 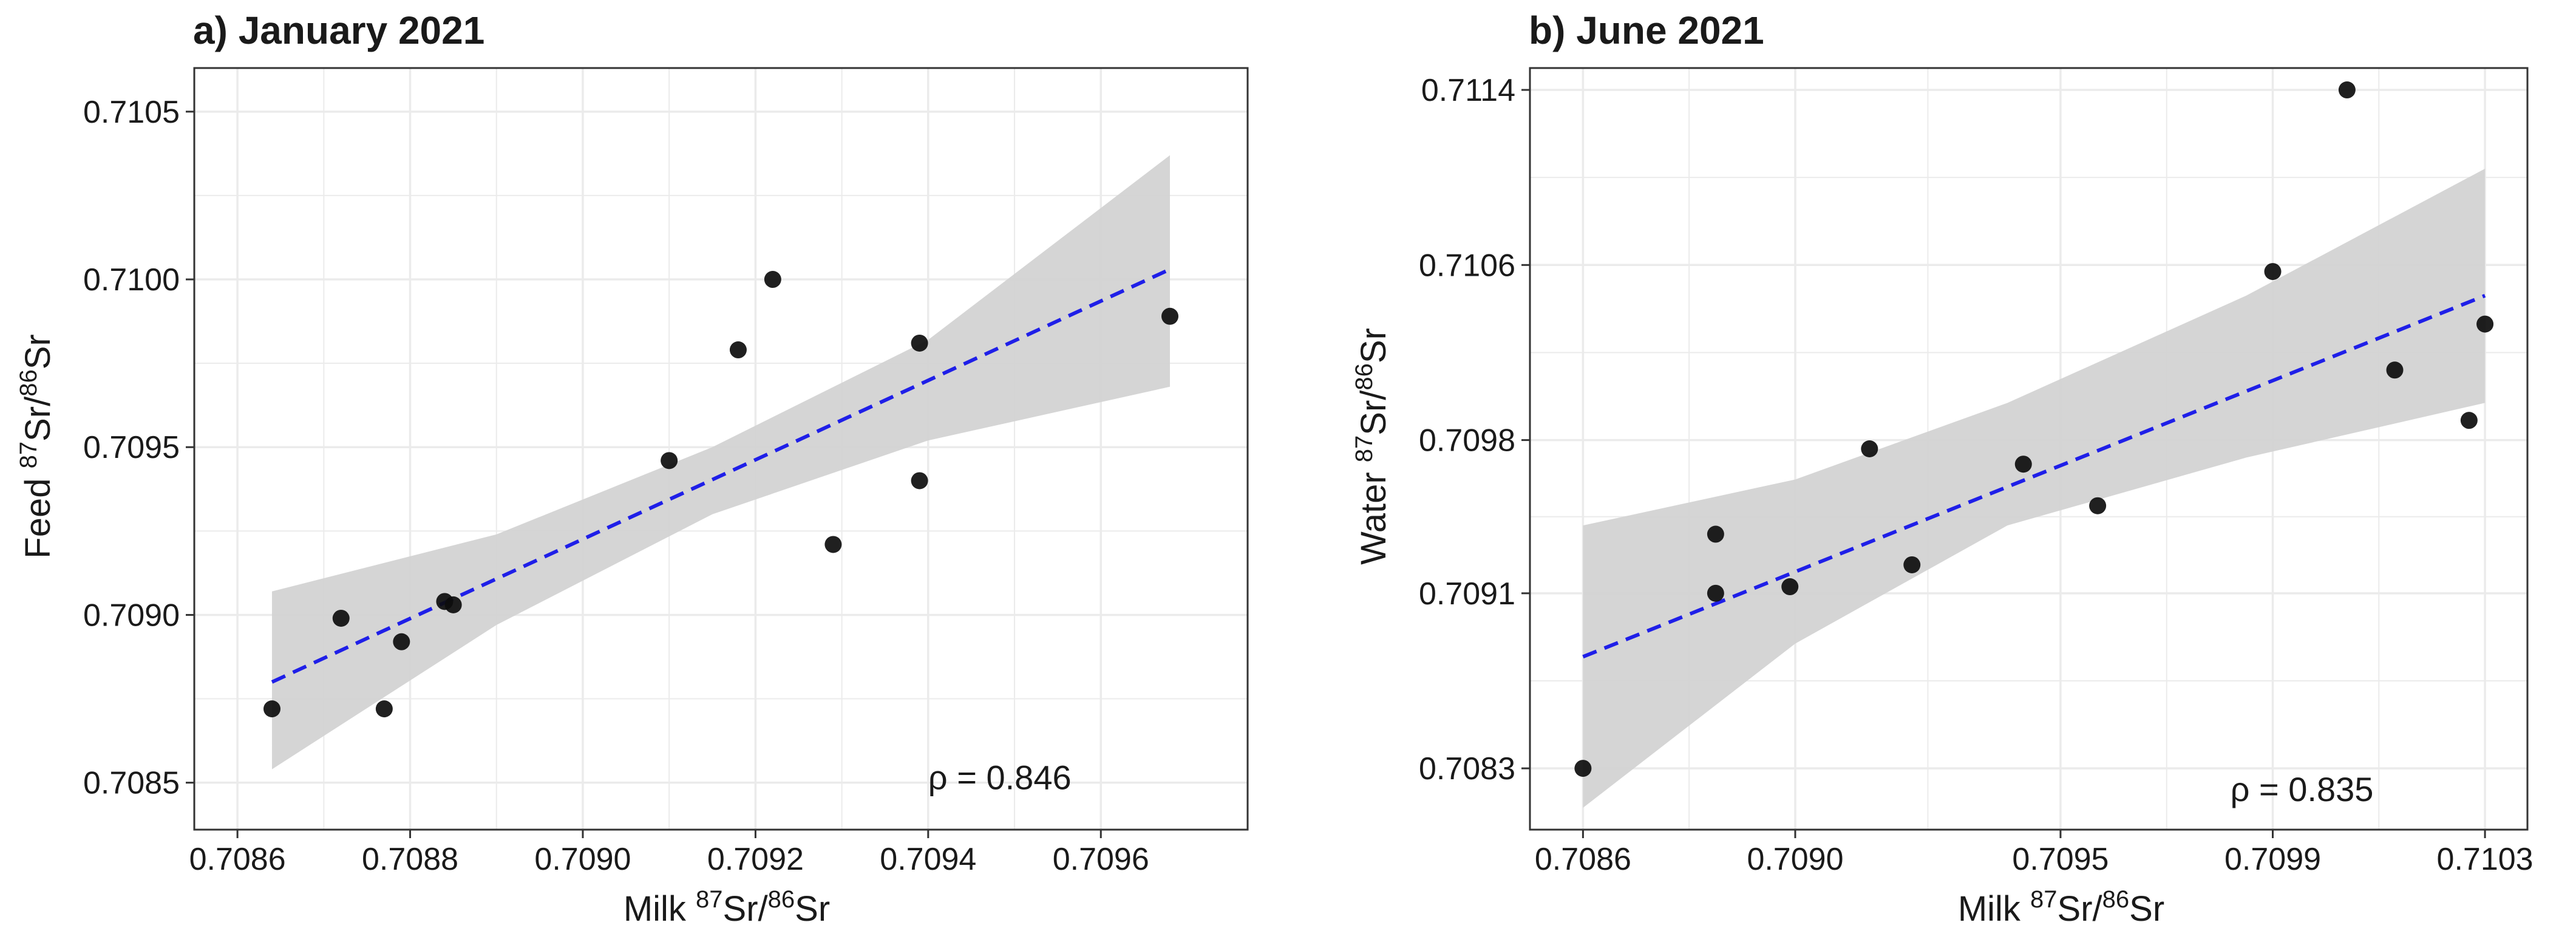 I want to click on y-tick-label: 0.7100, so click(x=131, y=280).